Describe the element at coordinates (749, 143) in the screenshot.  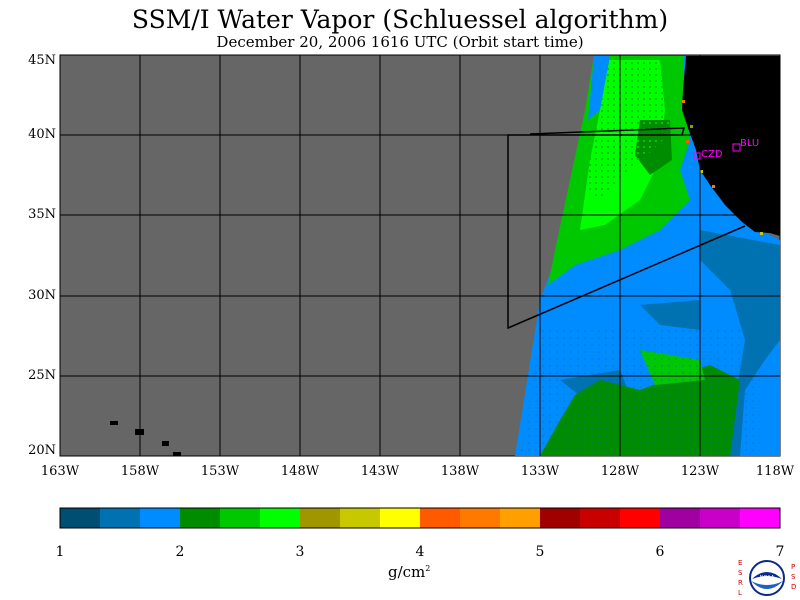
I see `station-blu-label: BLU` at that location.